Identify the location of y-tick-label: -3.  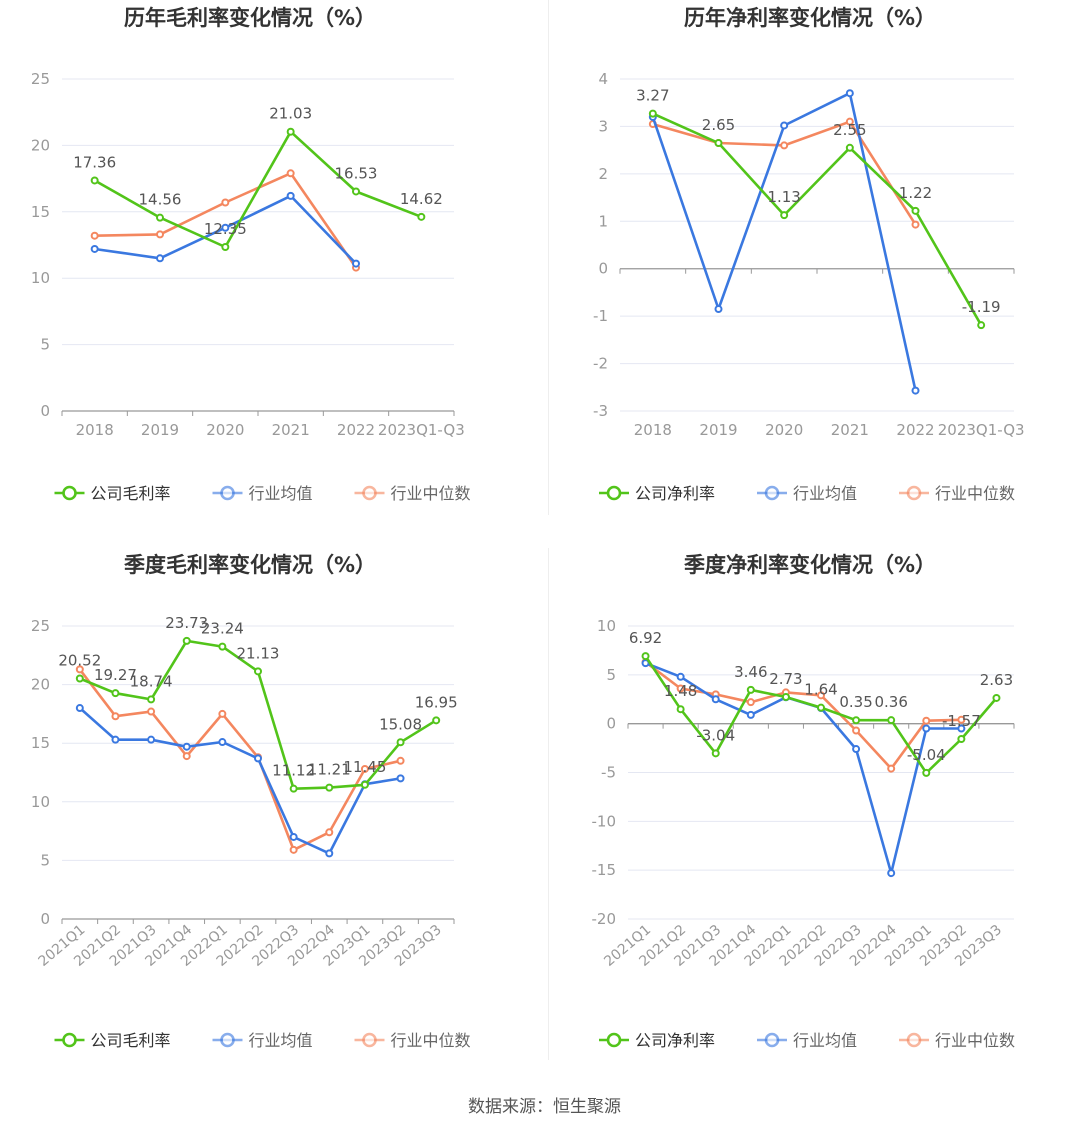
(600, 411).